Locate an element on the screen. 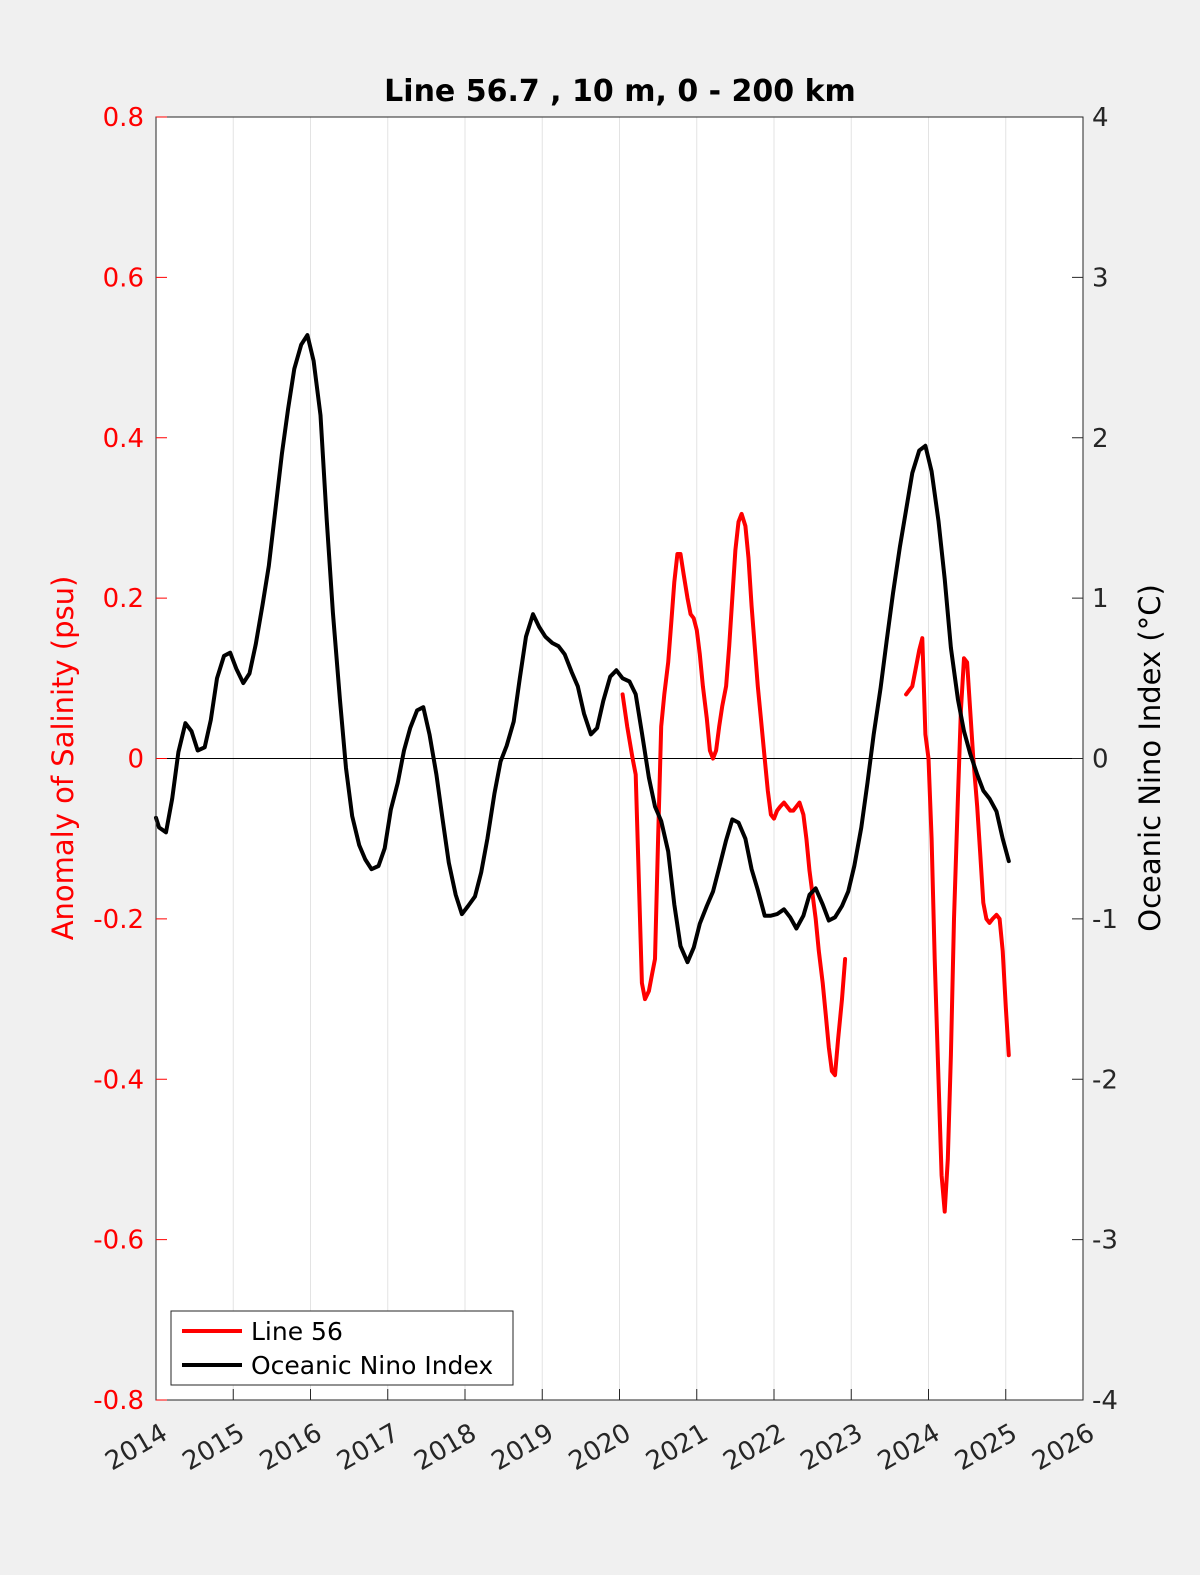  legend-label-oceanic-nino-index: Oceanic Nino Index is located at coordinates (372, 1365).